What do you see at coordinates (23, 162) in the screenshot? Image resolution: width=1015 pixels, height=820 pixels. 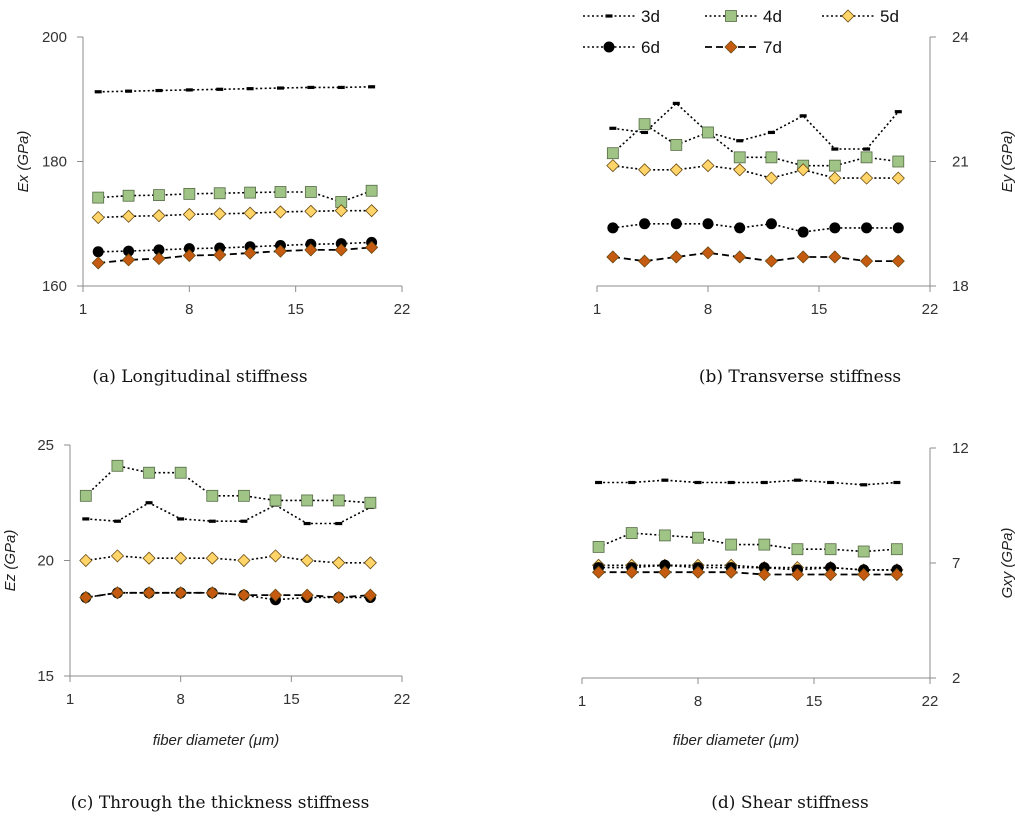 I see `y-axis-title: Ex (GPa)` at bounding box center [23, 162].